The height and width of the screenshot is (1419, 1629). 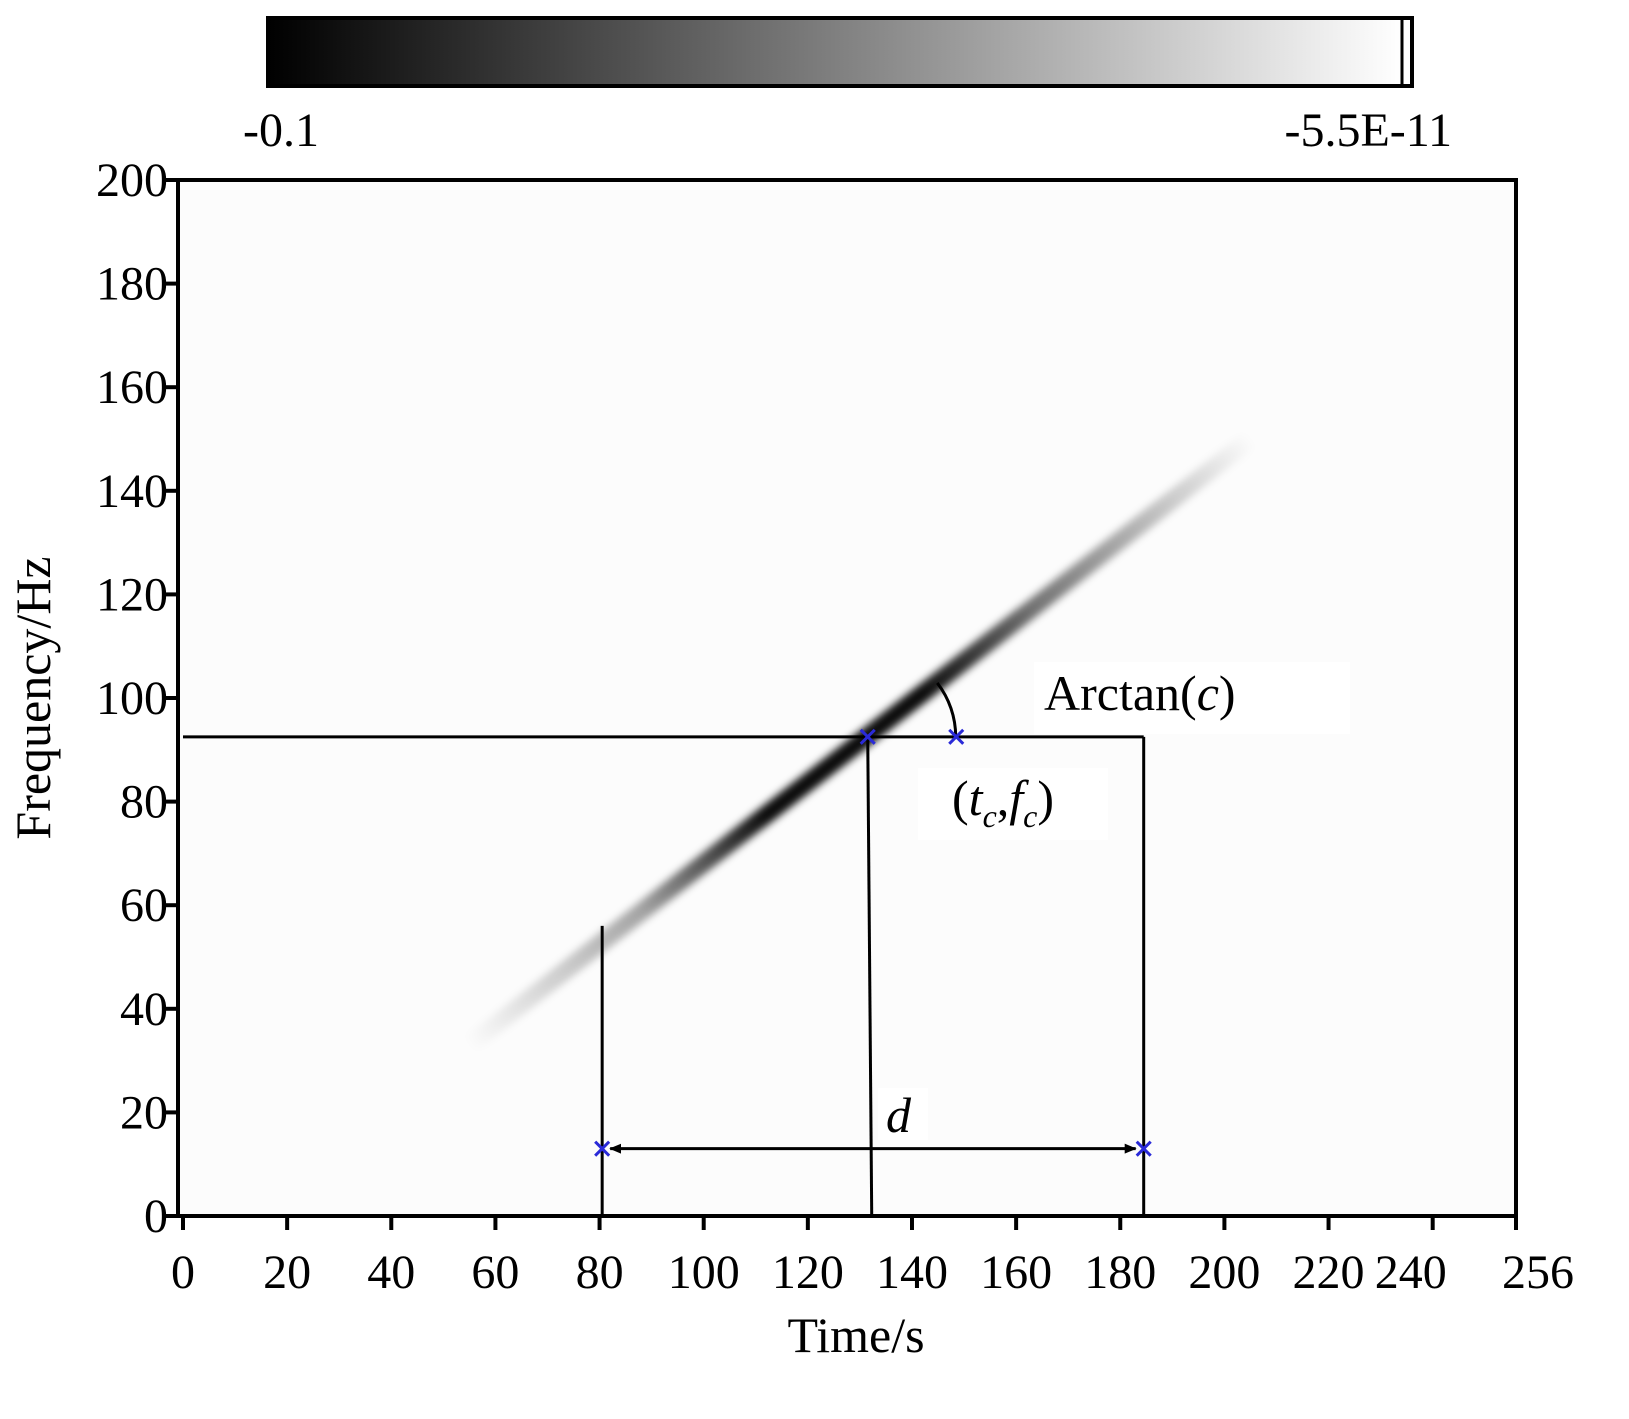 I want to click on y-tick-label: 120, so click(x=132, y=594).